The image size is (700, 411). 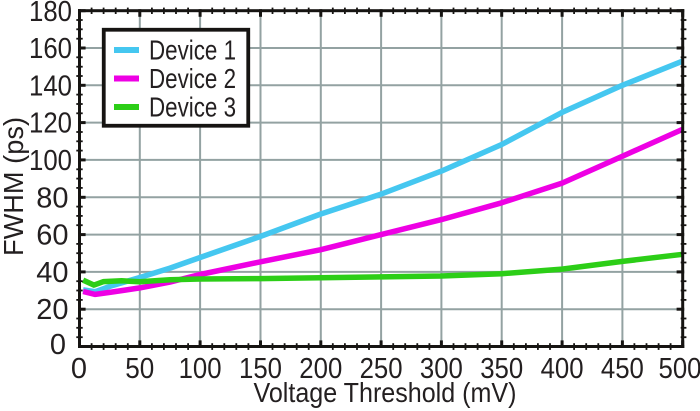 What do you see at coordinates (562, 369) in the screenshot?
I see `svg-text: 400` at bounding box center [562, 369].